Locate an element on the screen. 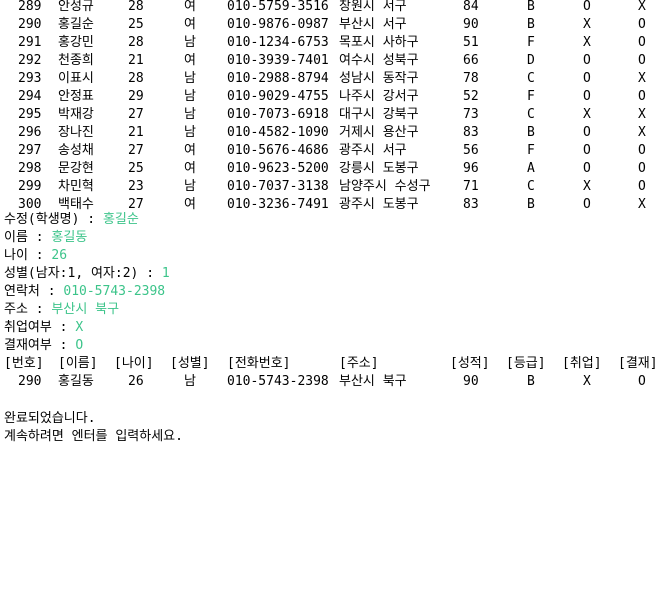  cell-age: 25 is located at coordinates (136, 24).